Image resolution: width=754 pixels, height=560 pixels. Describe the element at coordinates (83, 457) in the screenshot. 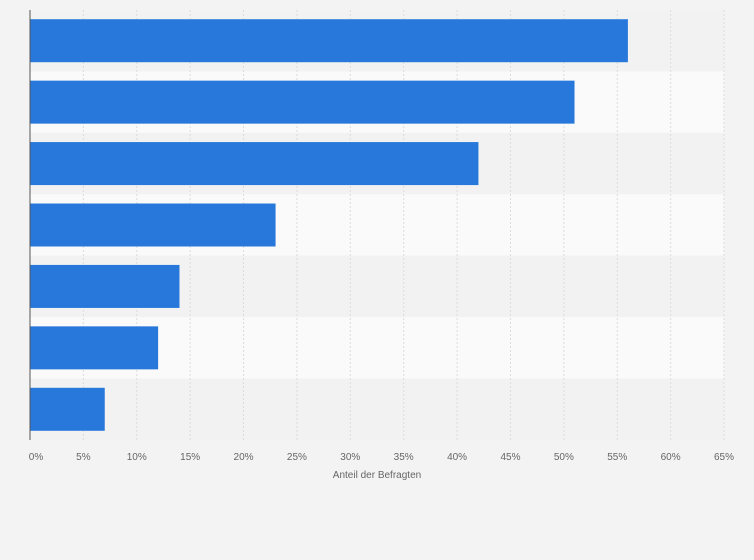

I see `x-tick-label: 5%` at that location.